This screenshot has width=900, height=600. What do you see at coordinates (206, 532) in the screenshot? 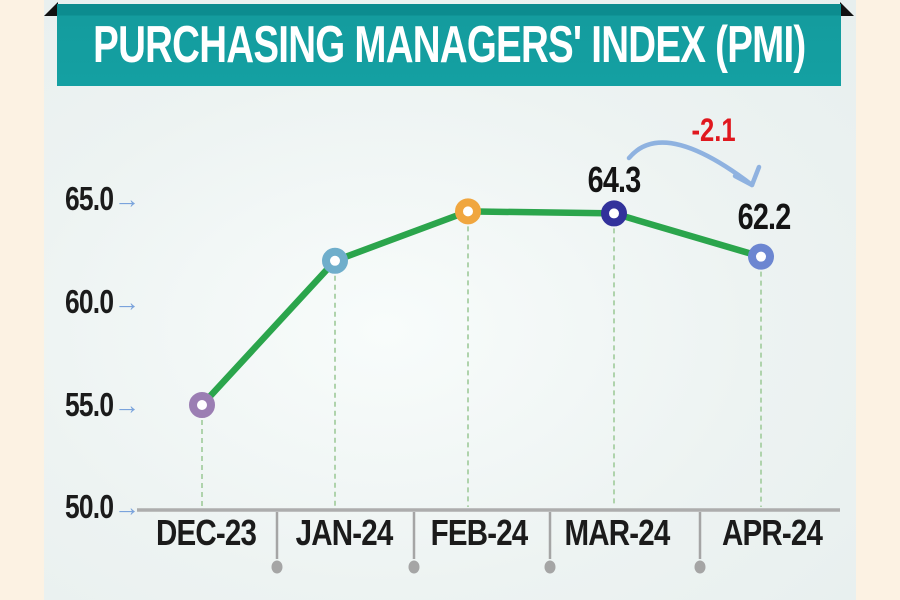
I see `x-label-dec-23: DEC-23` at bounding box center [206, 532].